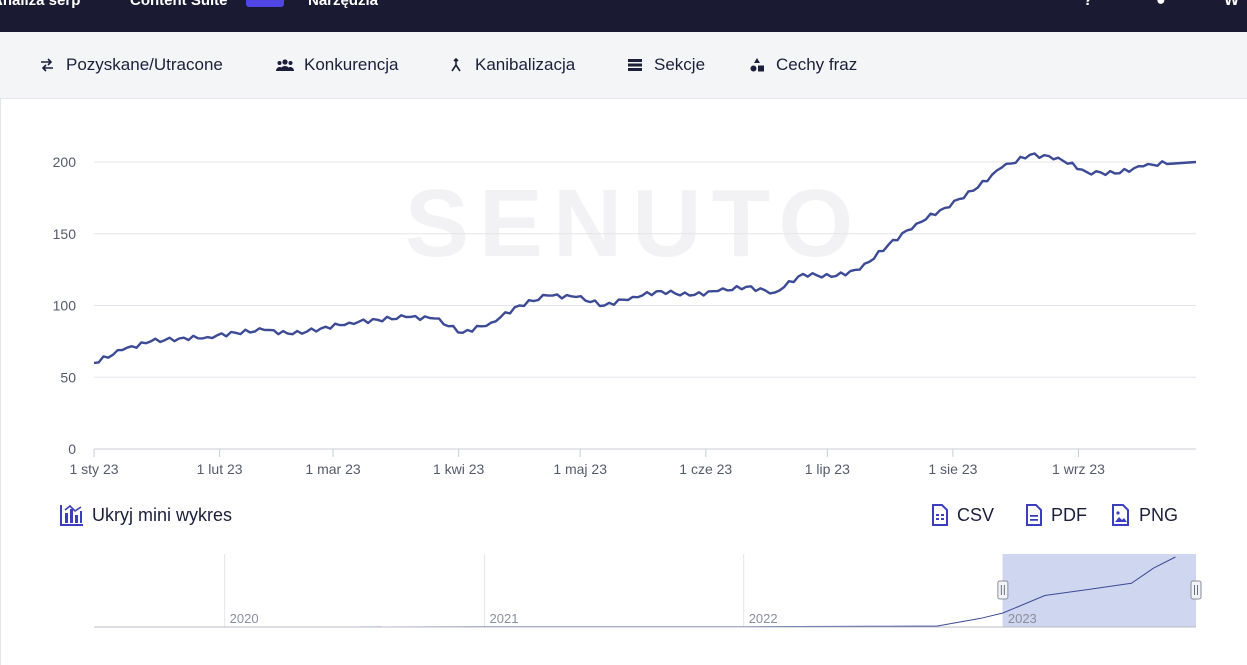  What do you see at coordinates (976, 514) in the screenshot?
I see `csv-label: CSV` at bounding box center [976, 514].